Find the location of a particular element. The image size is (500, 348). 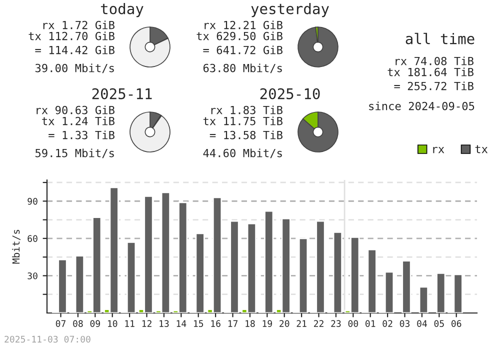

x-tick-label: 05 is located at coordinates (439, 323).